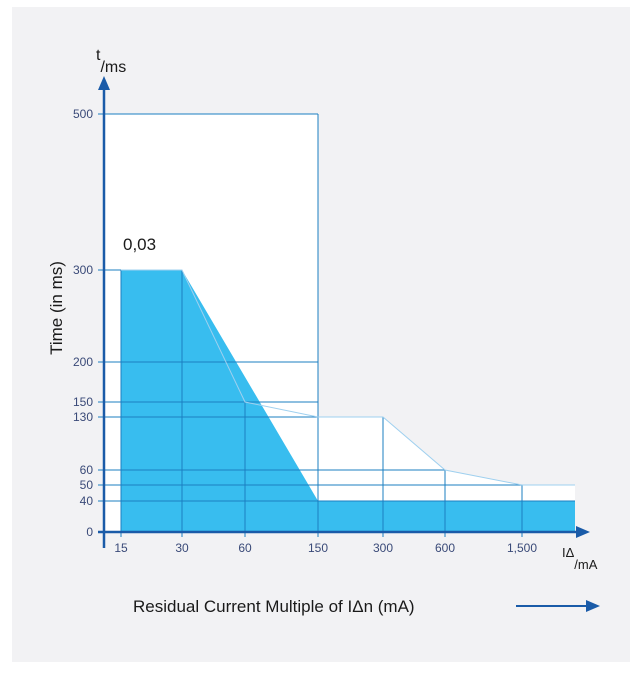 Image resolution: width=641 pixels, height=675 pixels. Describe the element at coordinates (580, 558) in the screenshot. I see `x-unit-label: IΔ/mA` at that location.